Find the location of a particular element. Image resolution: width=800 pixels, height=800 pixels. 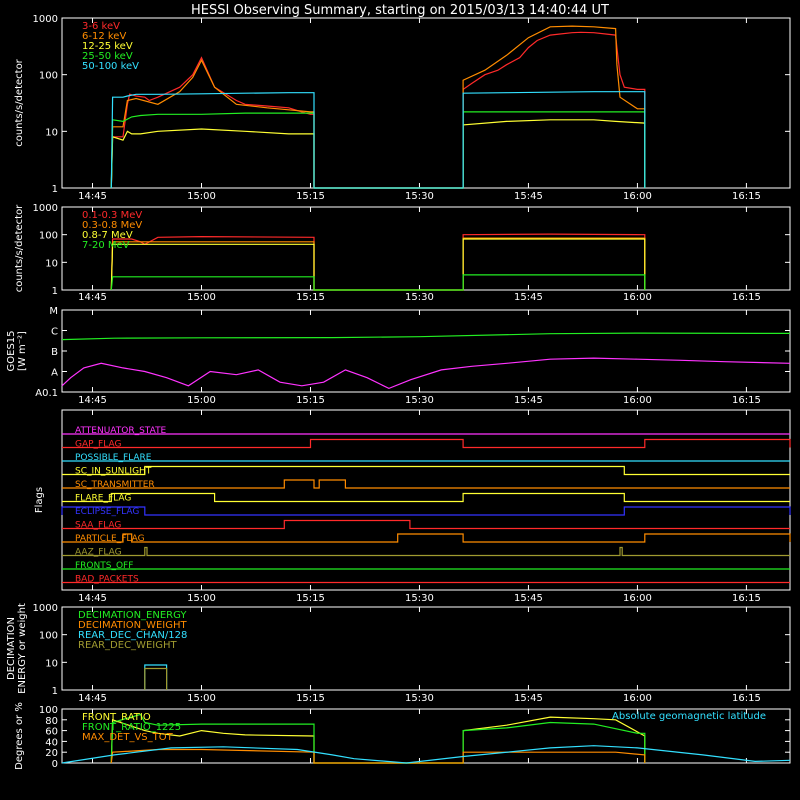

legend-entry: DECIMATION_ENERGY is located at coordinates (132, 615).